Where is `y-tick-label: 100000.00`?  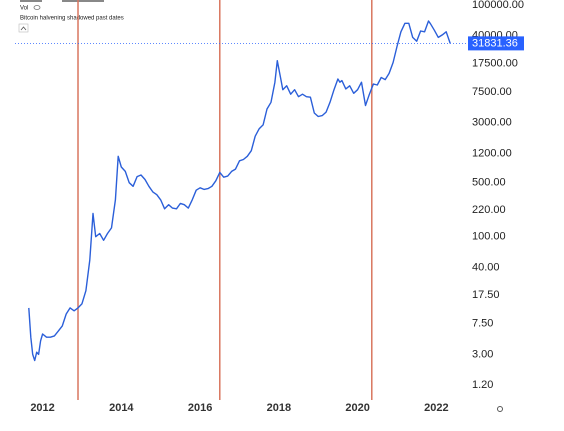
y-tick-label: 100000.00 is located at coordinates (498, 5).